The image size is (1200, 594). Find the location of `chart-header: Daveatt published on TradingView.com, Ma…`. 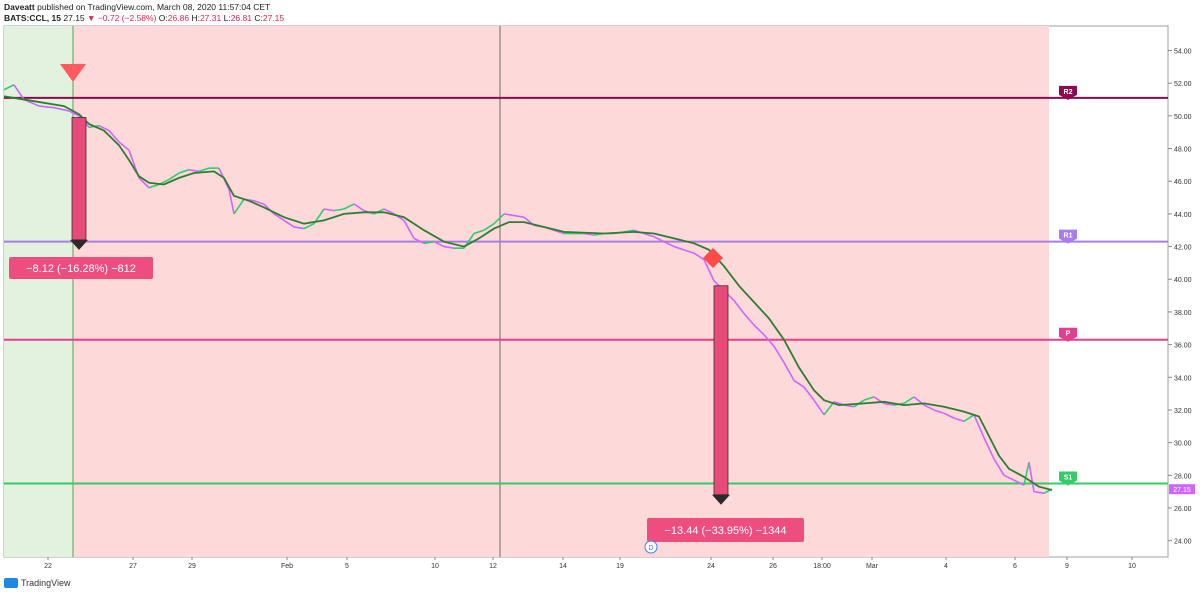

chart-header: Daveatt published on TradingView.com, Ma… is located at coordinates (144, 13).